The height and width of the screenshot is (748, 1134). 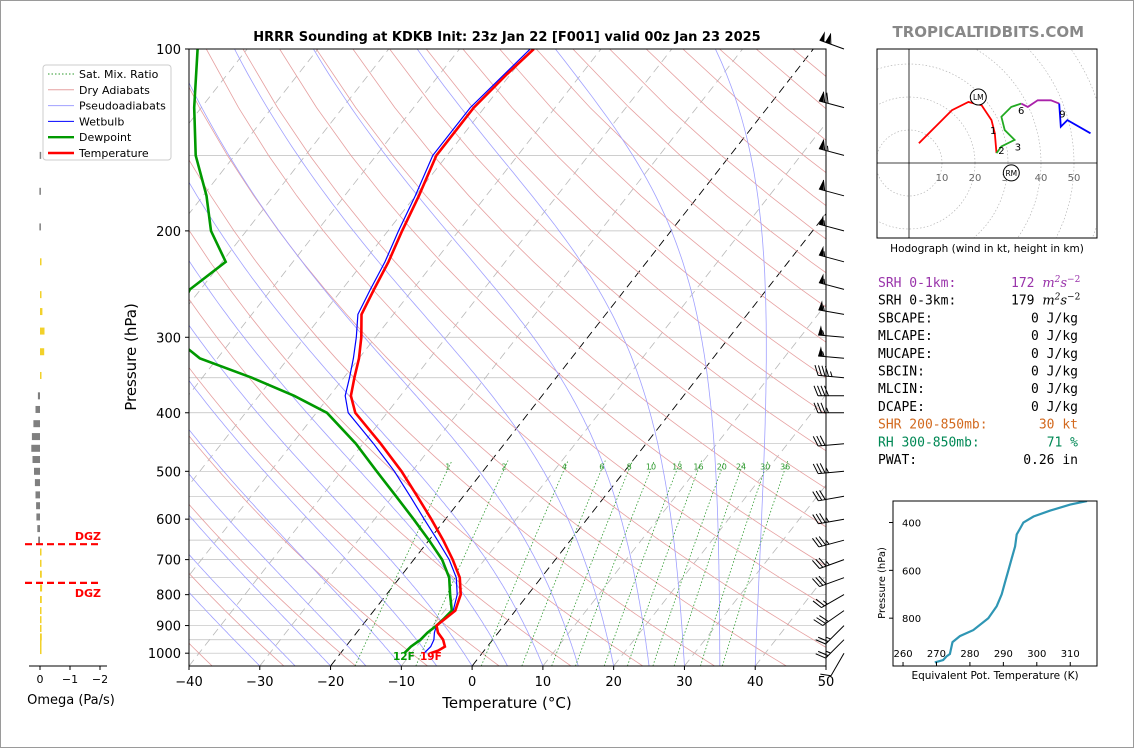 What do you see at coordinates (168, 627) in the screenshot?
I see `y-tick-label: 900` at bounding box center [168, 627].